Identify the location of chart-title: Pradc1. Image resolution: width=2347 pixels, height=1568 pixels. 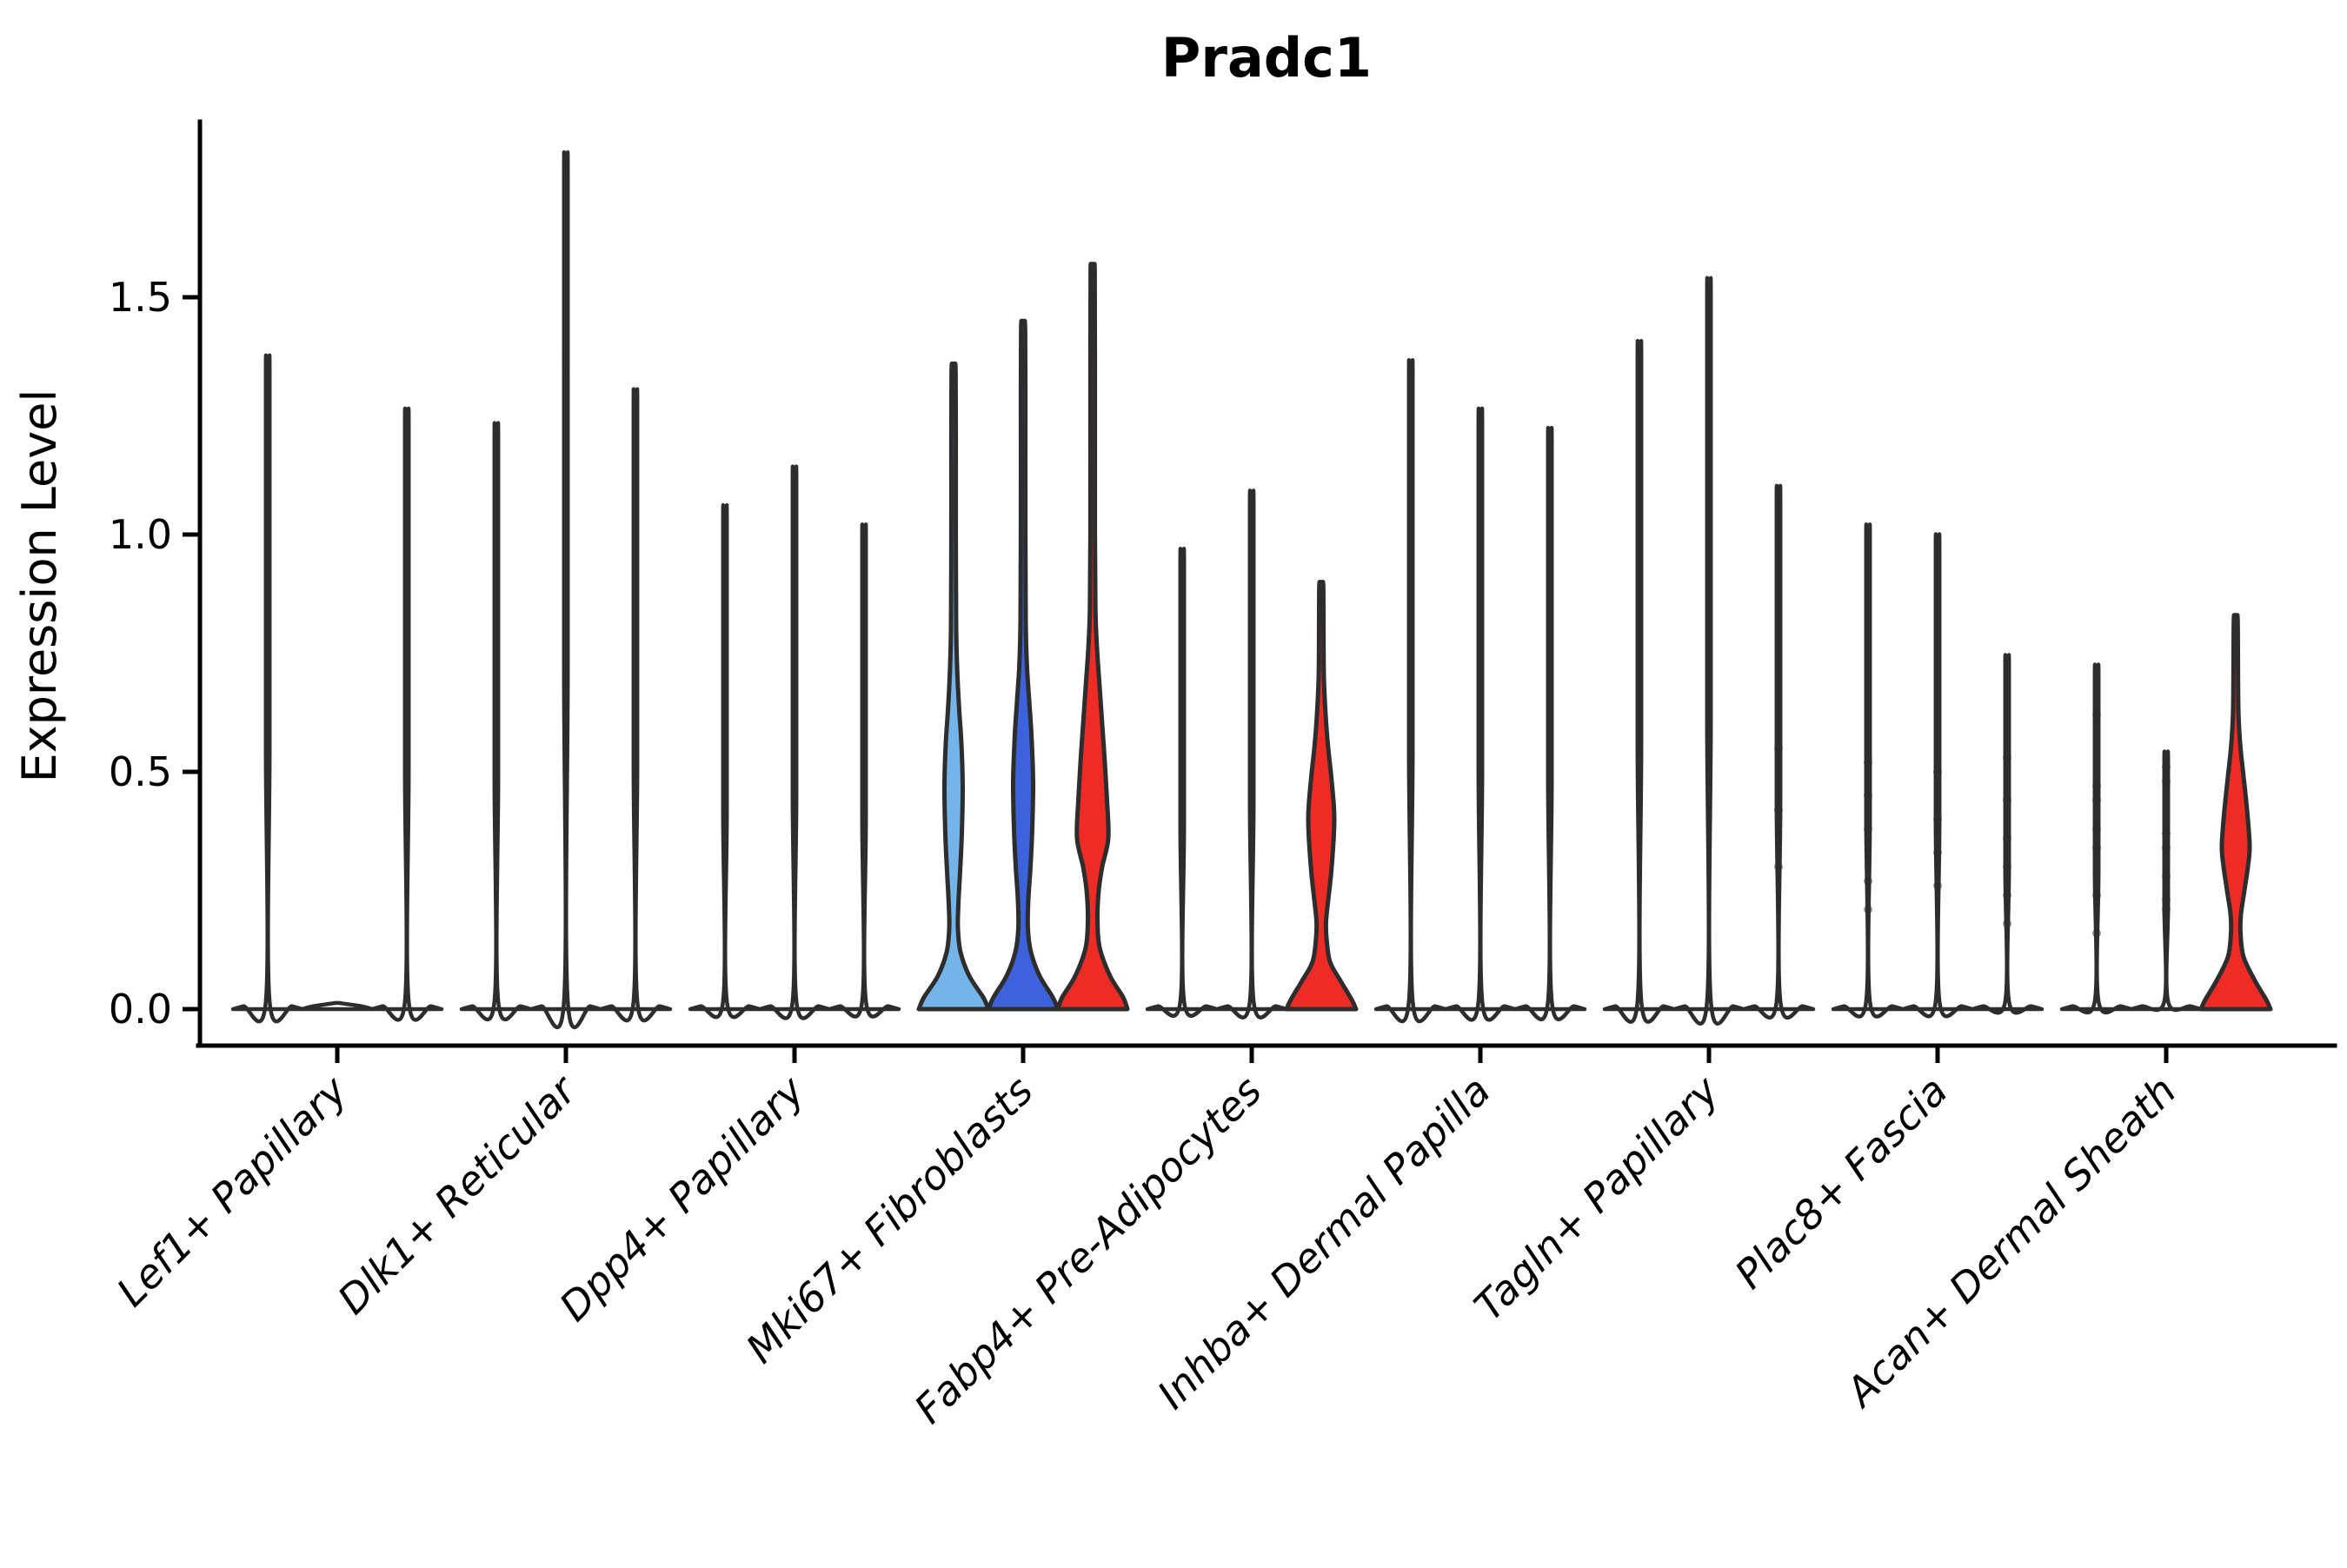
(1266, 58).